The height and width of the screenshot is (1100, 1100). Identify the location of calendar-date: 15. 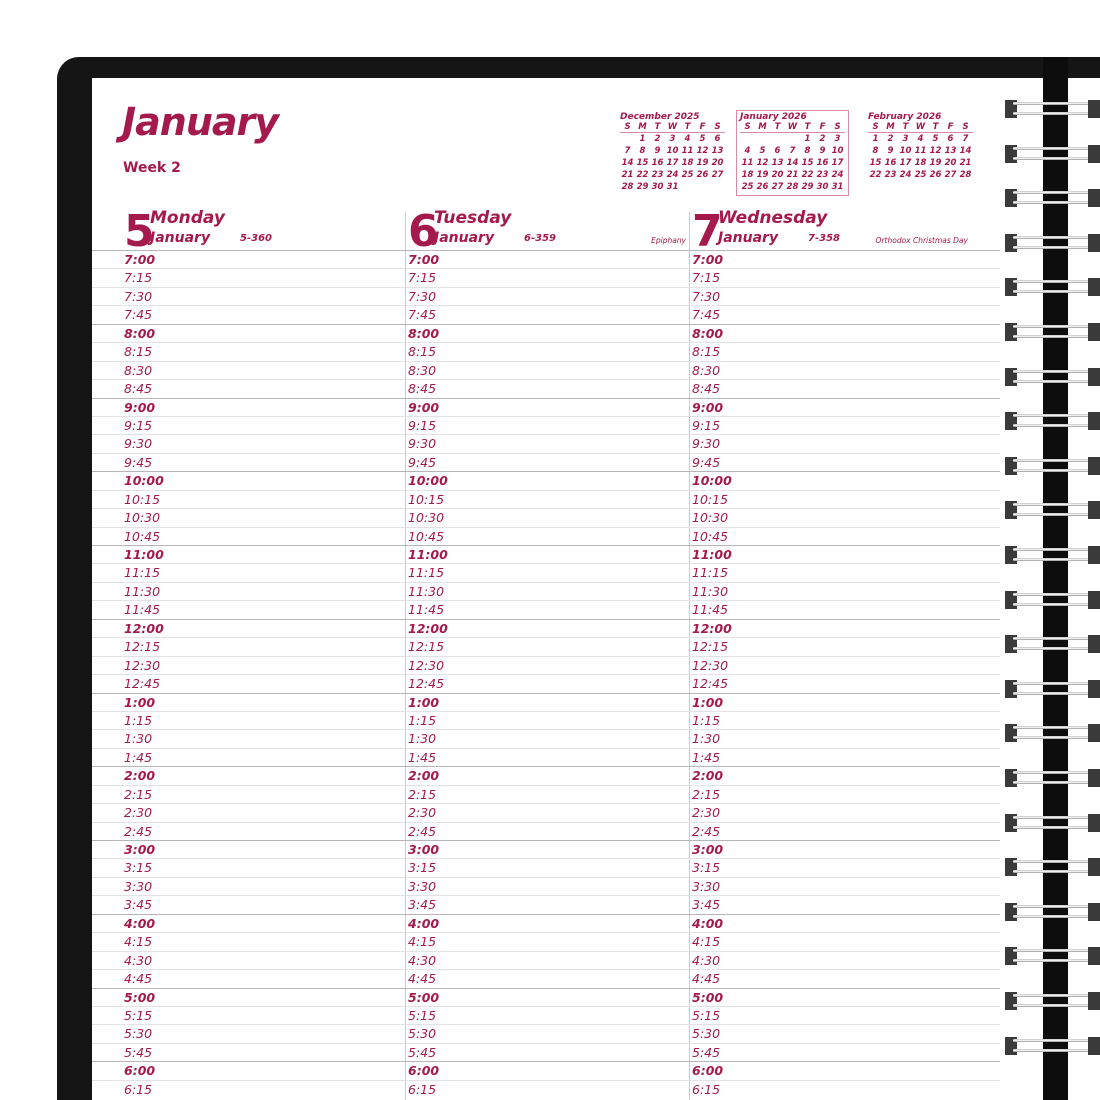
(875, 163).